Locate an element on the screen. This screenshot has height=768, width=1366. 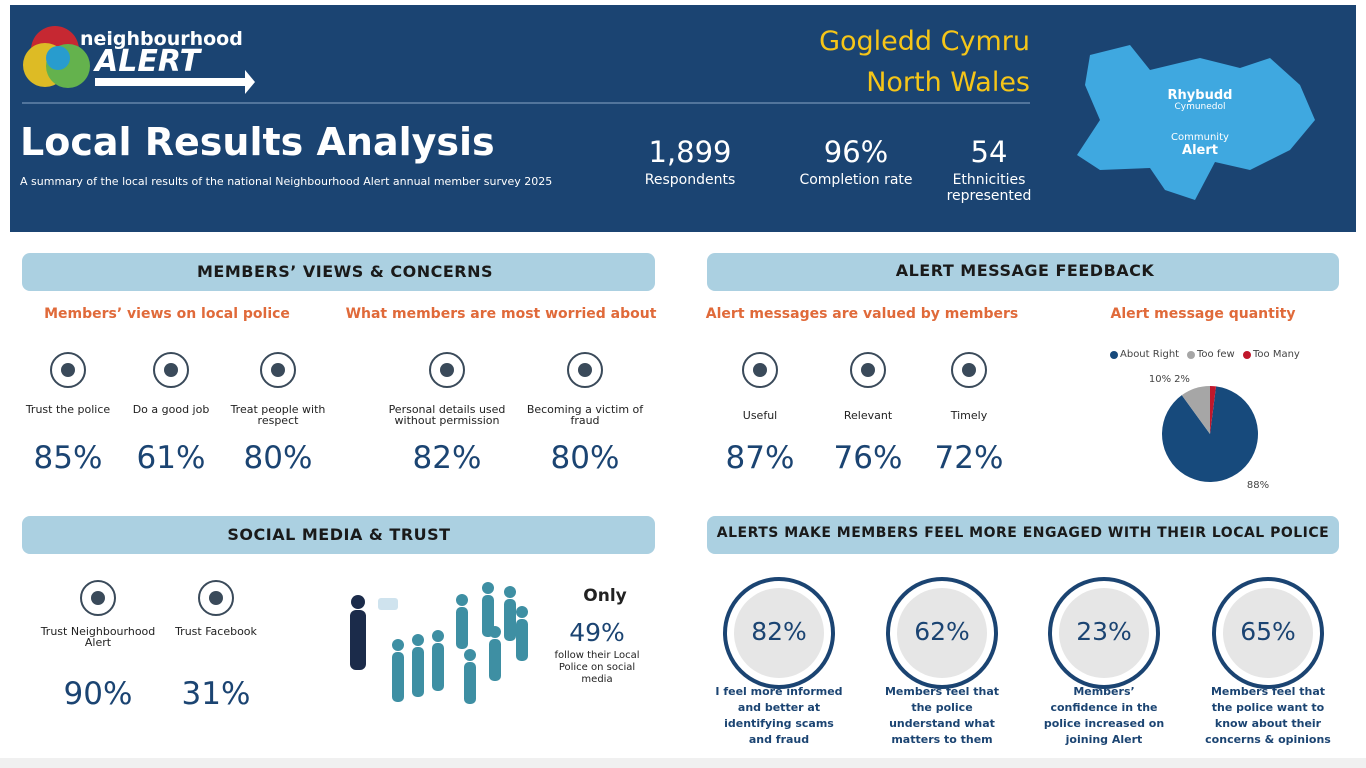
subheading: Alert messages are valued by members is located at coordinates (862, 314).